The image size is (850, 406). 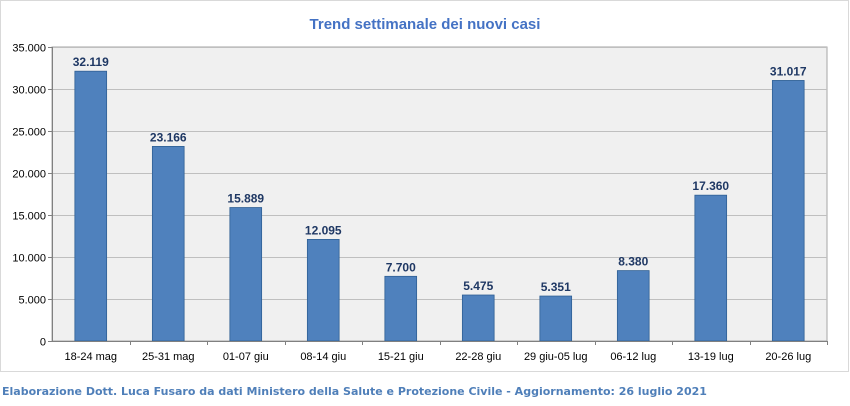 What do you see at coordinates (246, 357) in the screenshot?
I see `x-tick-label: 01-07 giu` at bounding box center [246, 357].